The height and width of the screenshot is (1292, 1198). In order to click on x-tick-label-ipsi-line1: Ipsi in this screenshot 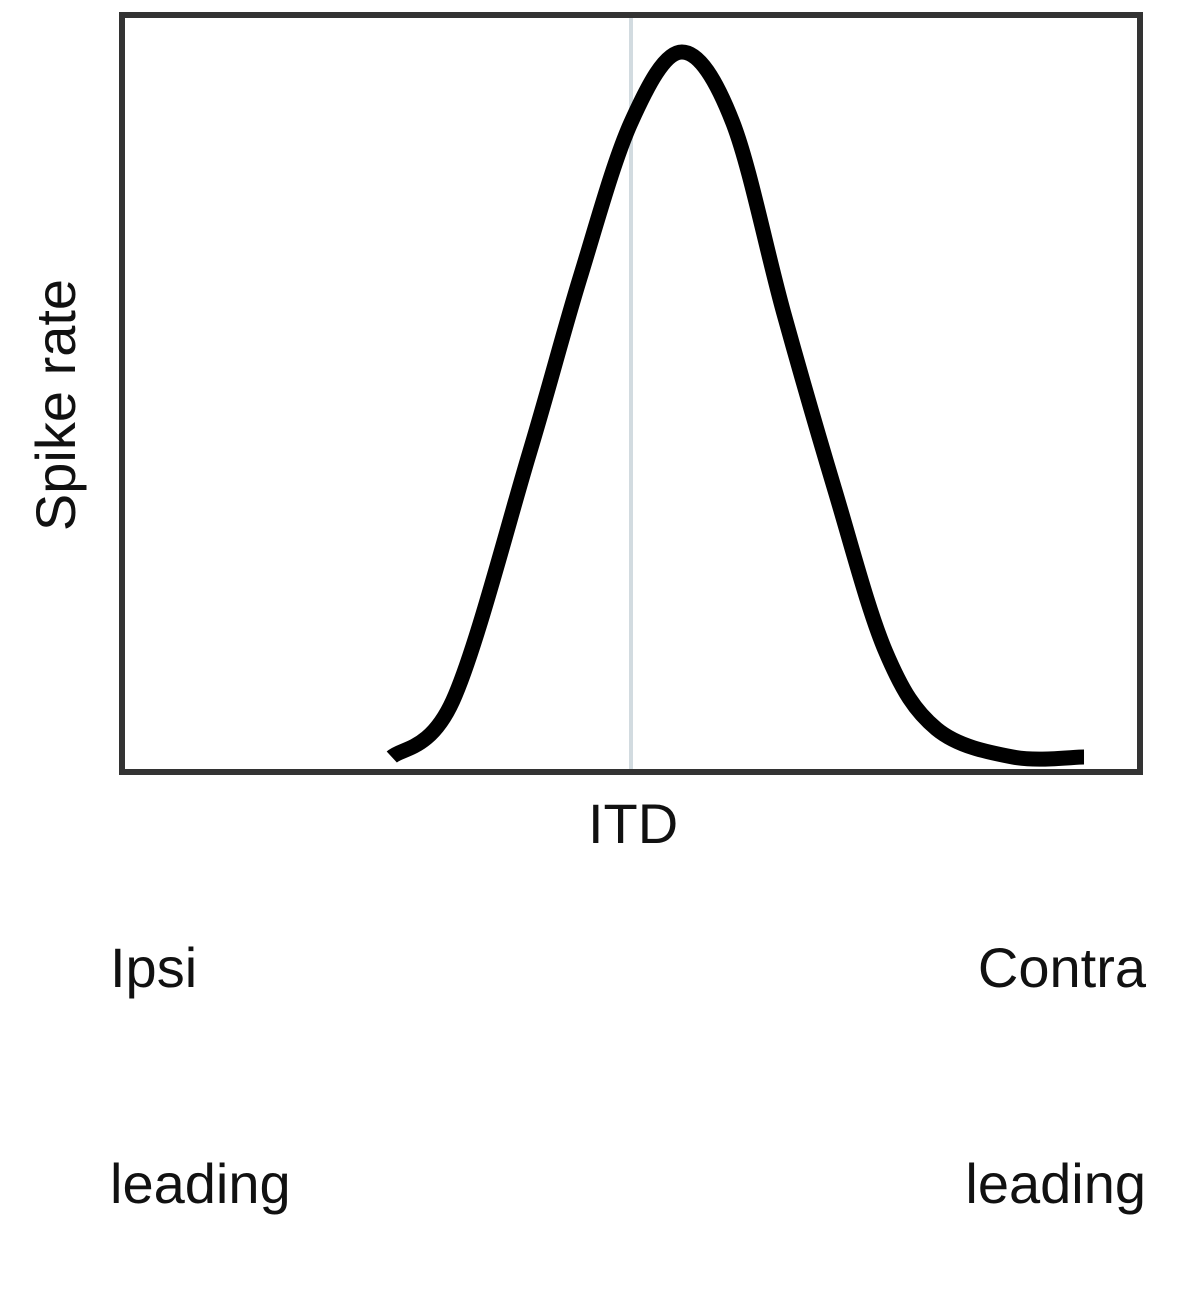, I will do `click(154, 967)`.